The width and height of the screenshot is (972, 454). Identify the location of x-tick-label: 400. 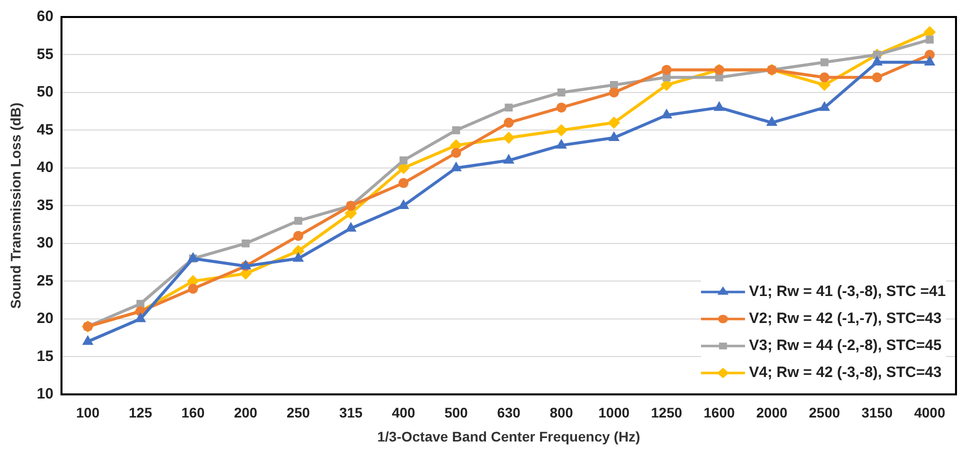
(404, 412).